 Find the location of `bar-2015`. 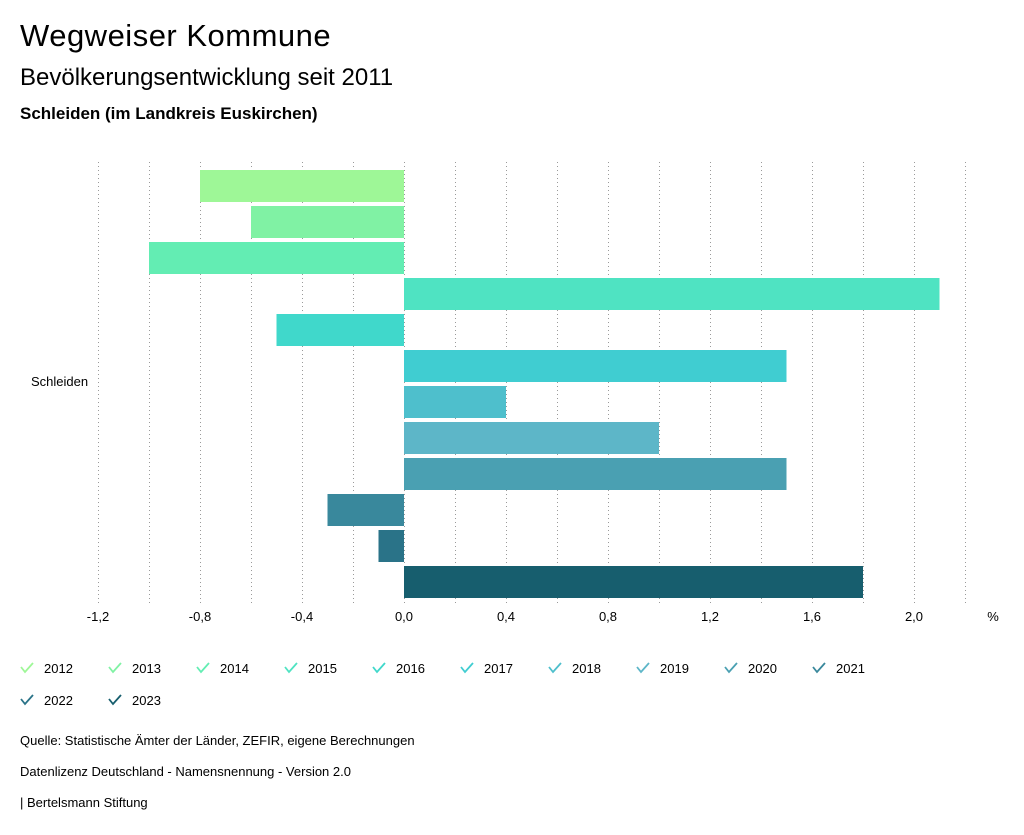

bar-2015 is located at coordinates (672, 294).